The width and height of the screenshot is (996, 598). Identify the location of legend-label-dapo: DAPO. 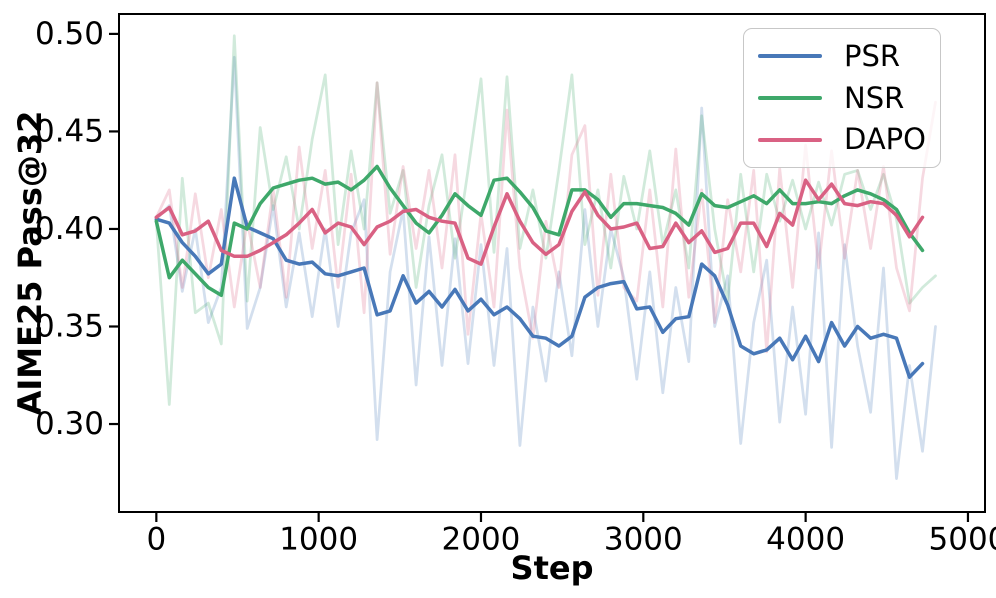
(885, 139).